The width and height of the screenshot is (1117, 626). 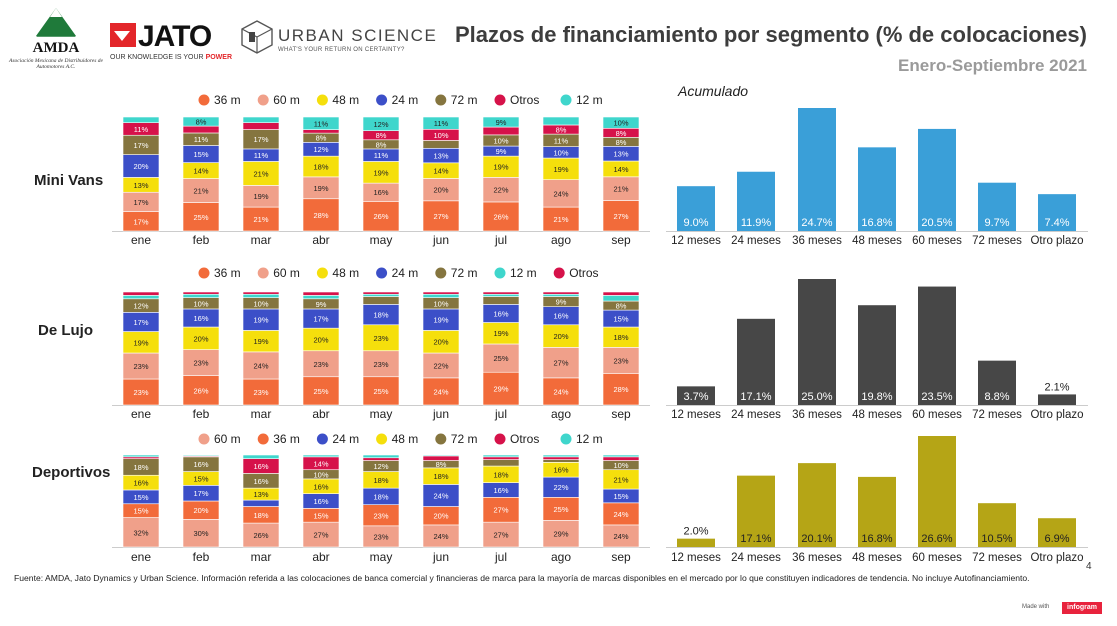 I want to click on bar-label-mini-vans-jun-36-m: 27%, so click(x=440, y=216).